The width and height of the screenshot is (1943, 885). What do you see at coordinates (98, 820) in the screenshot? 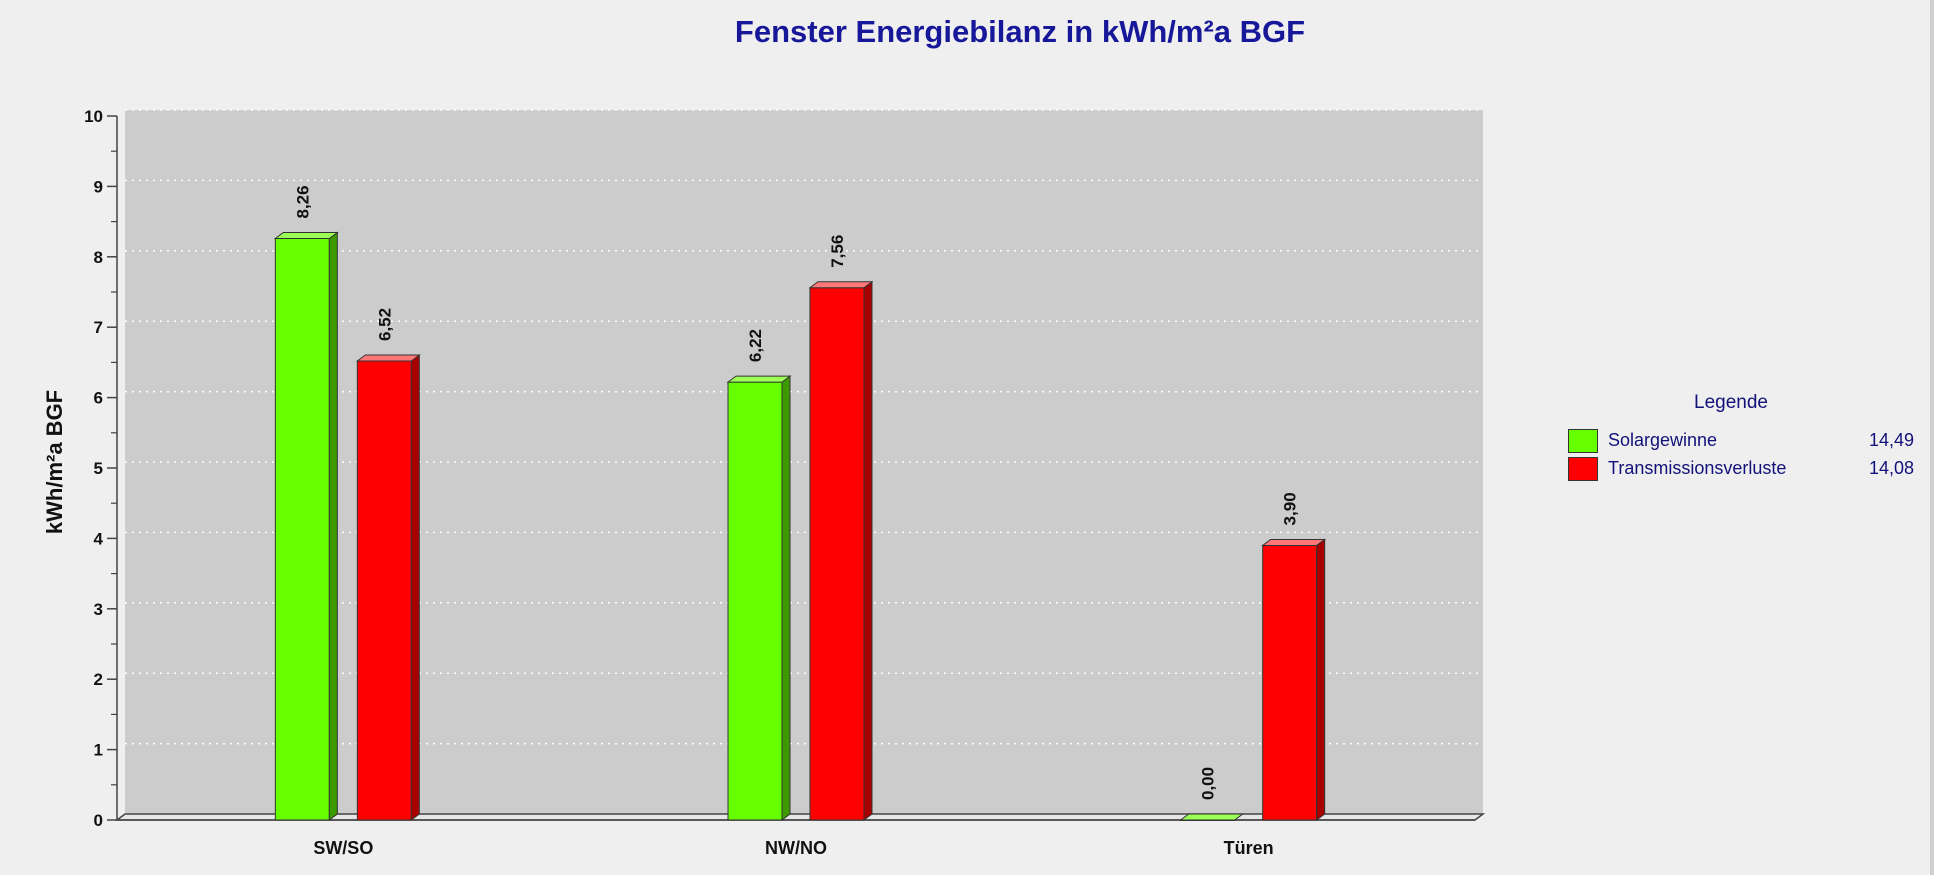
I see `y-tick-label: 0` at bounding box center [98, 820].